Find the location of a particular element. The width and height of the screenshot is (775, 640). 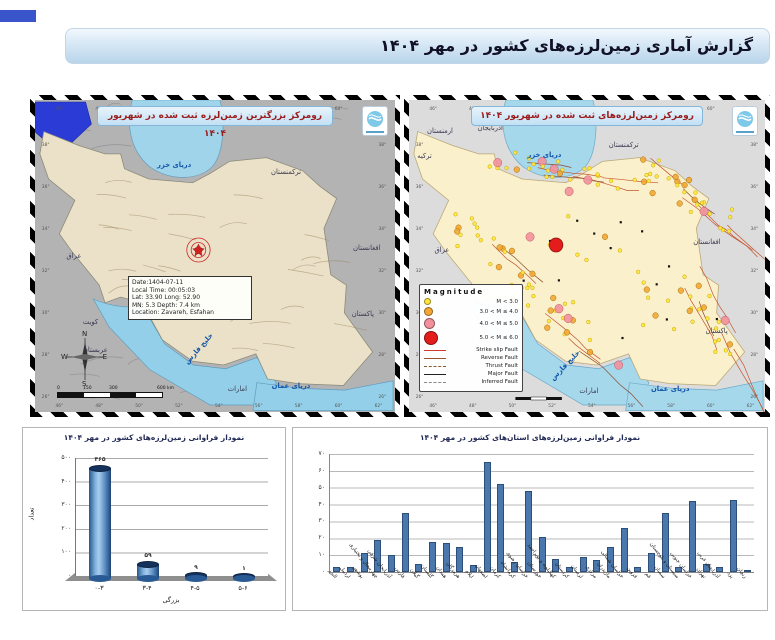

oman-sea is located at coordinates (694, 395).